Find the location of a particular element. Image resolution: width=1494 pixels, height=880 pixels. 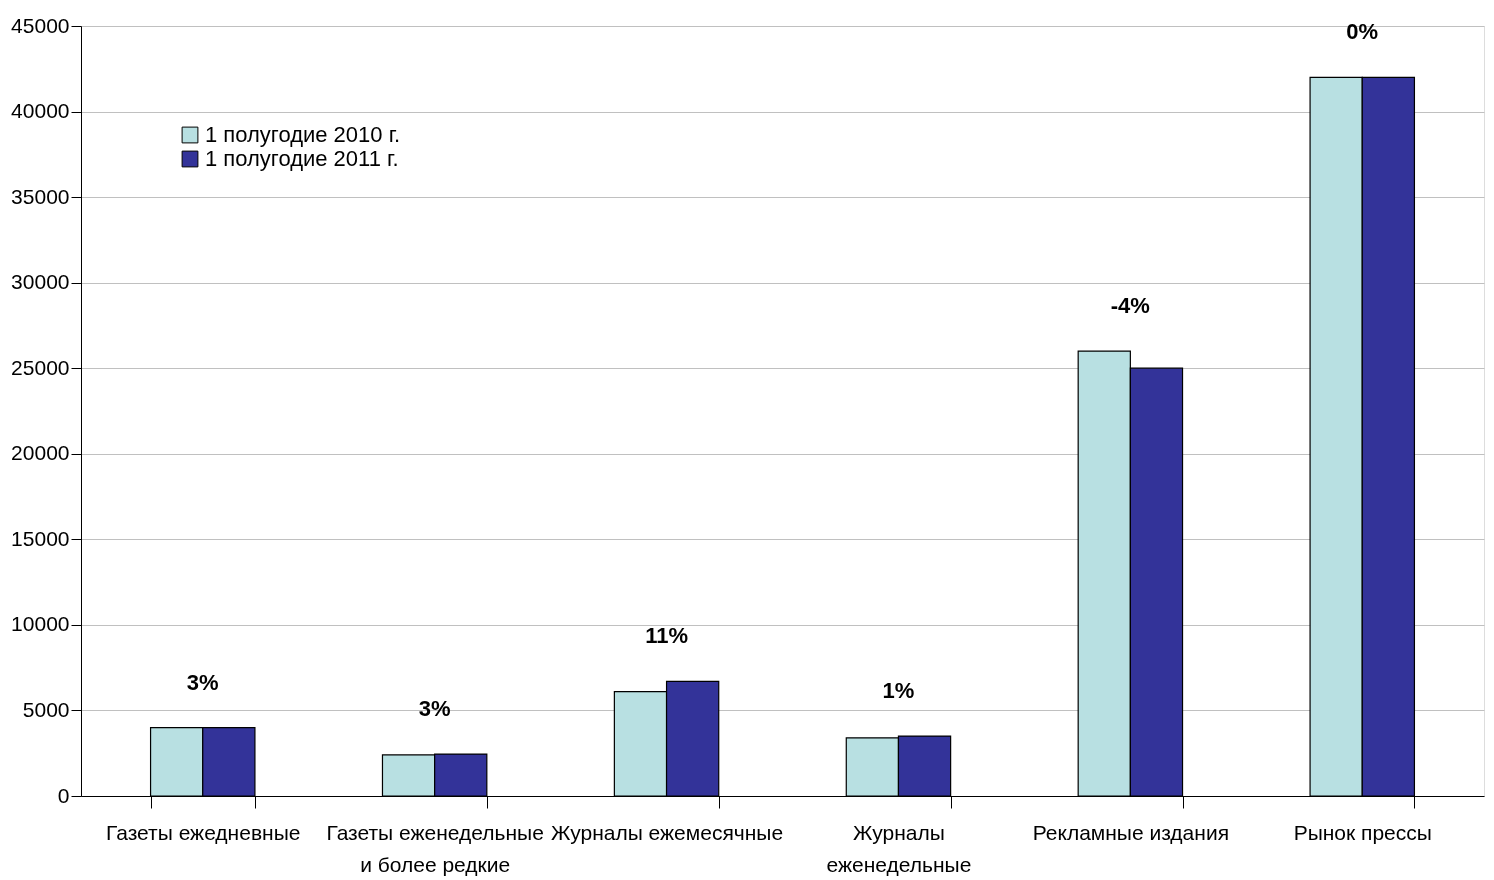

x-tick-label: Газеты еженедельные и более редкие is located at coordinates (435, 848).